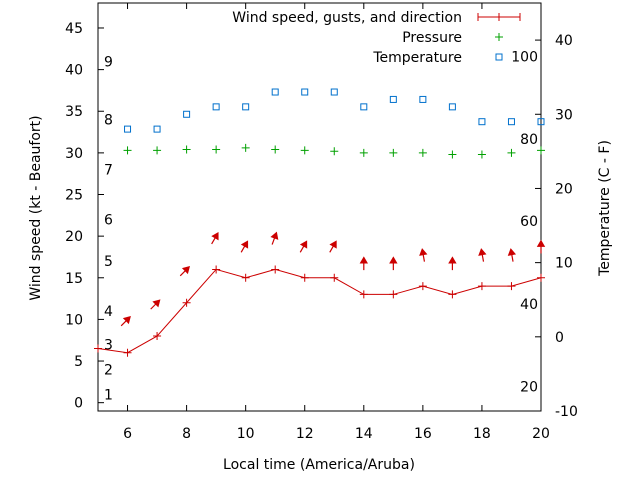  I want to click on legend-temperature-marker, so click(499, 57).